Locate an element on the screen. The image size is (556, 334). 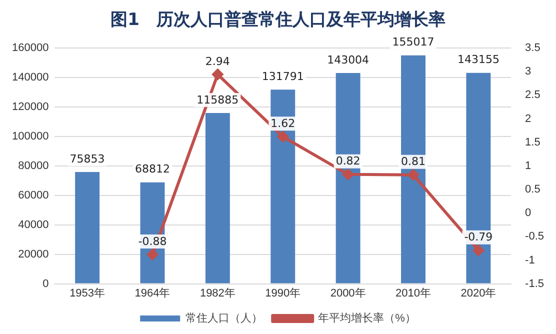
y-tick-label: 80000 is located at coordinates (33, 166).